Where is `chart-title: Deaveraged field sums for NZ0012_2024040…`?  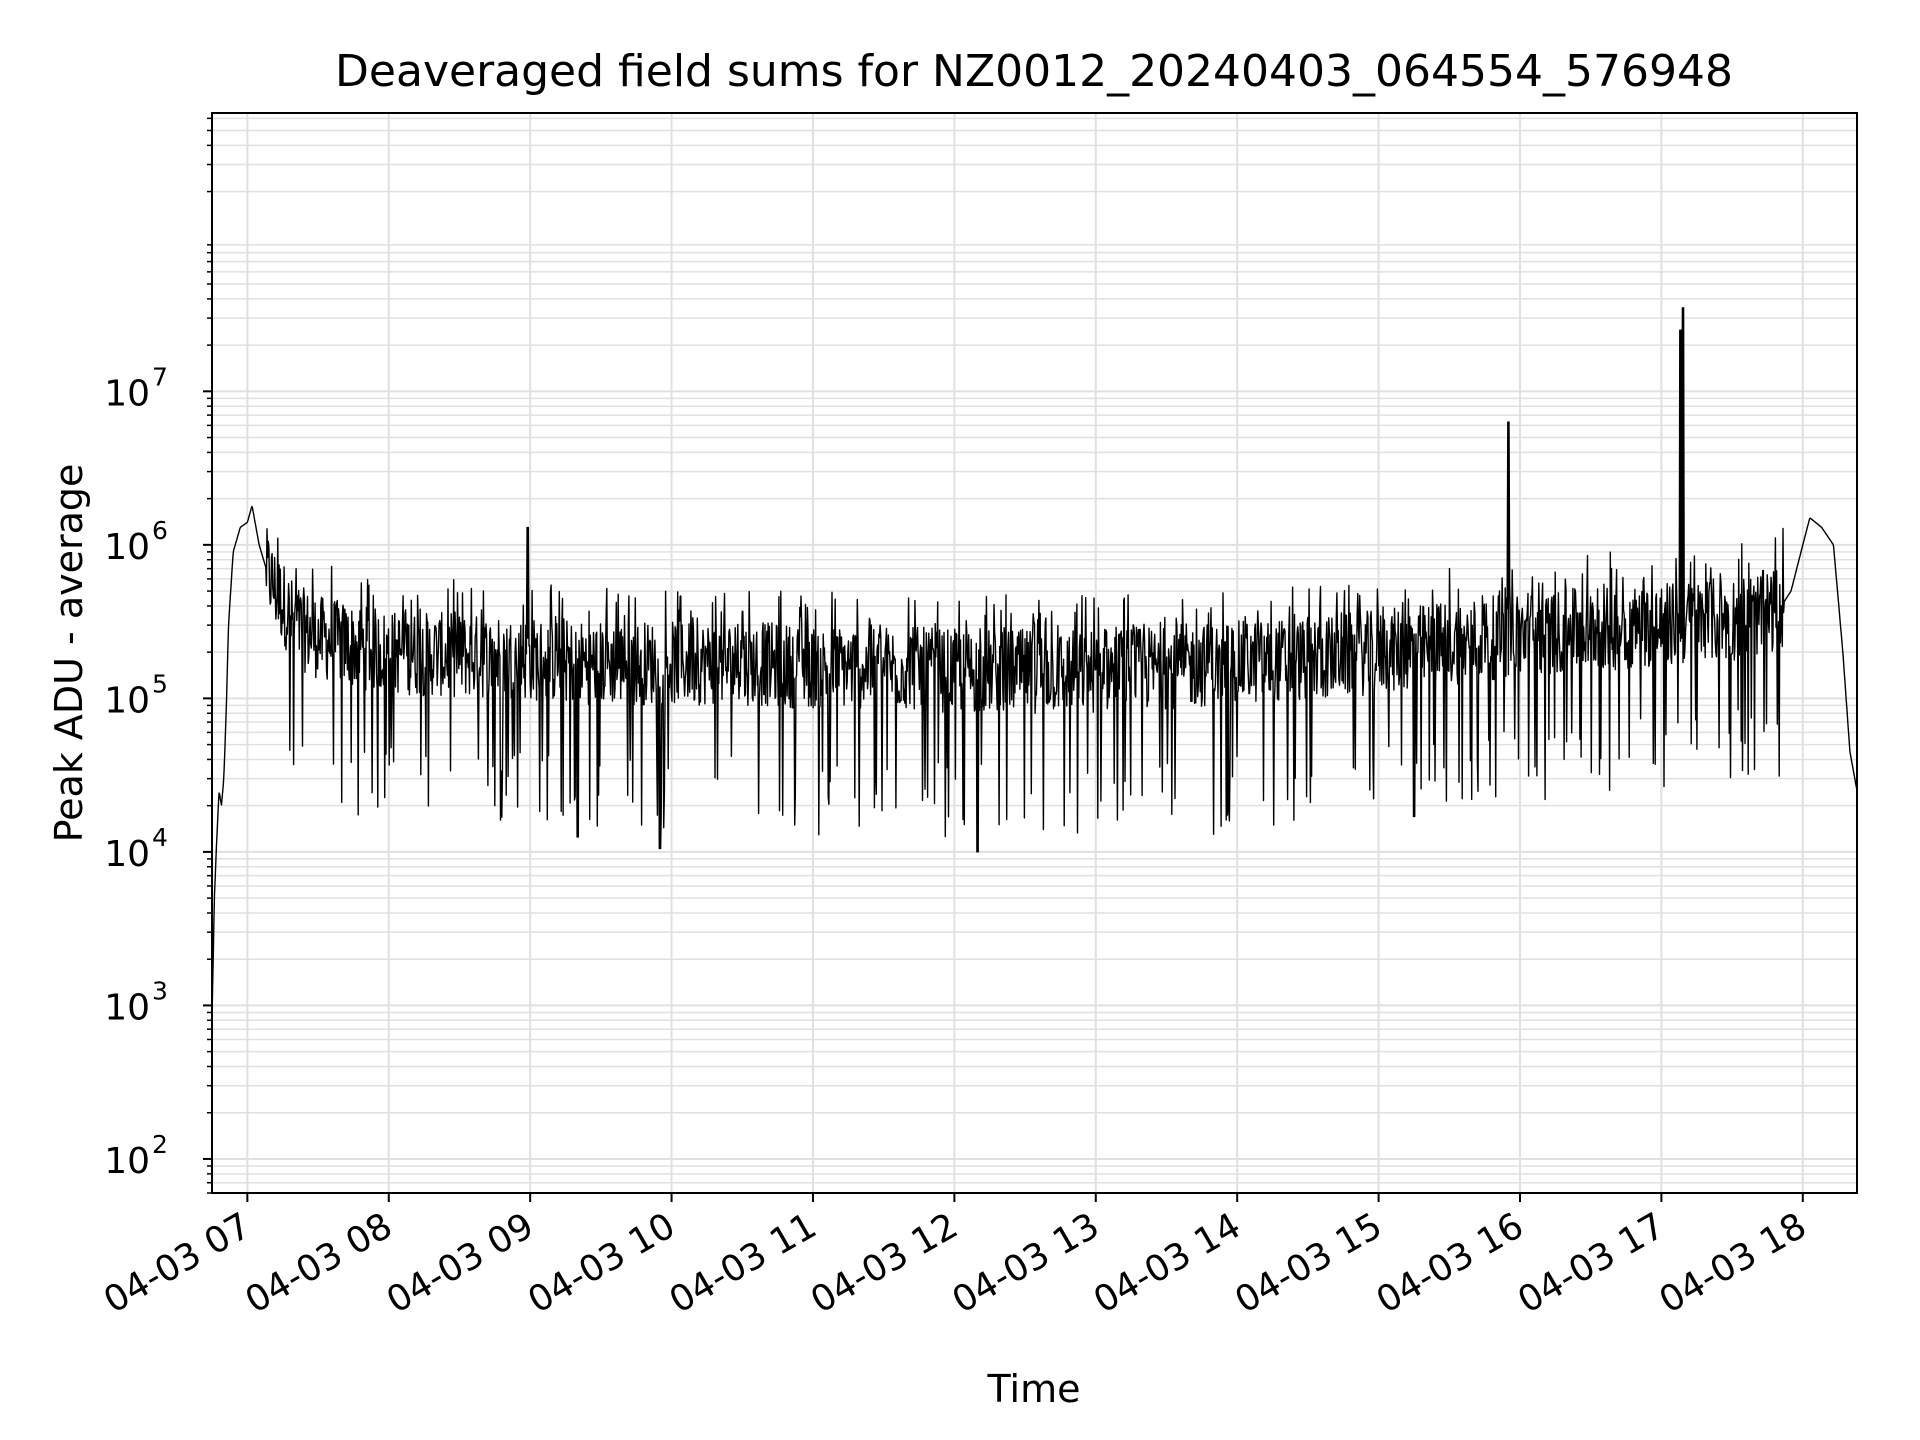
chart-title: Deaveraged field sums for NZ0012_2024040… is located at coordinates (1034, 71).